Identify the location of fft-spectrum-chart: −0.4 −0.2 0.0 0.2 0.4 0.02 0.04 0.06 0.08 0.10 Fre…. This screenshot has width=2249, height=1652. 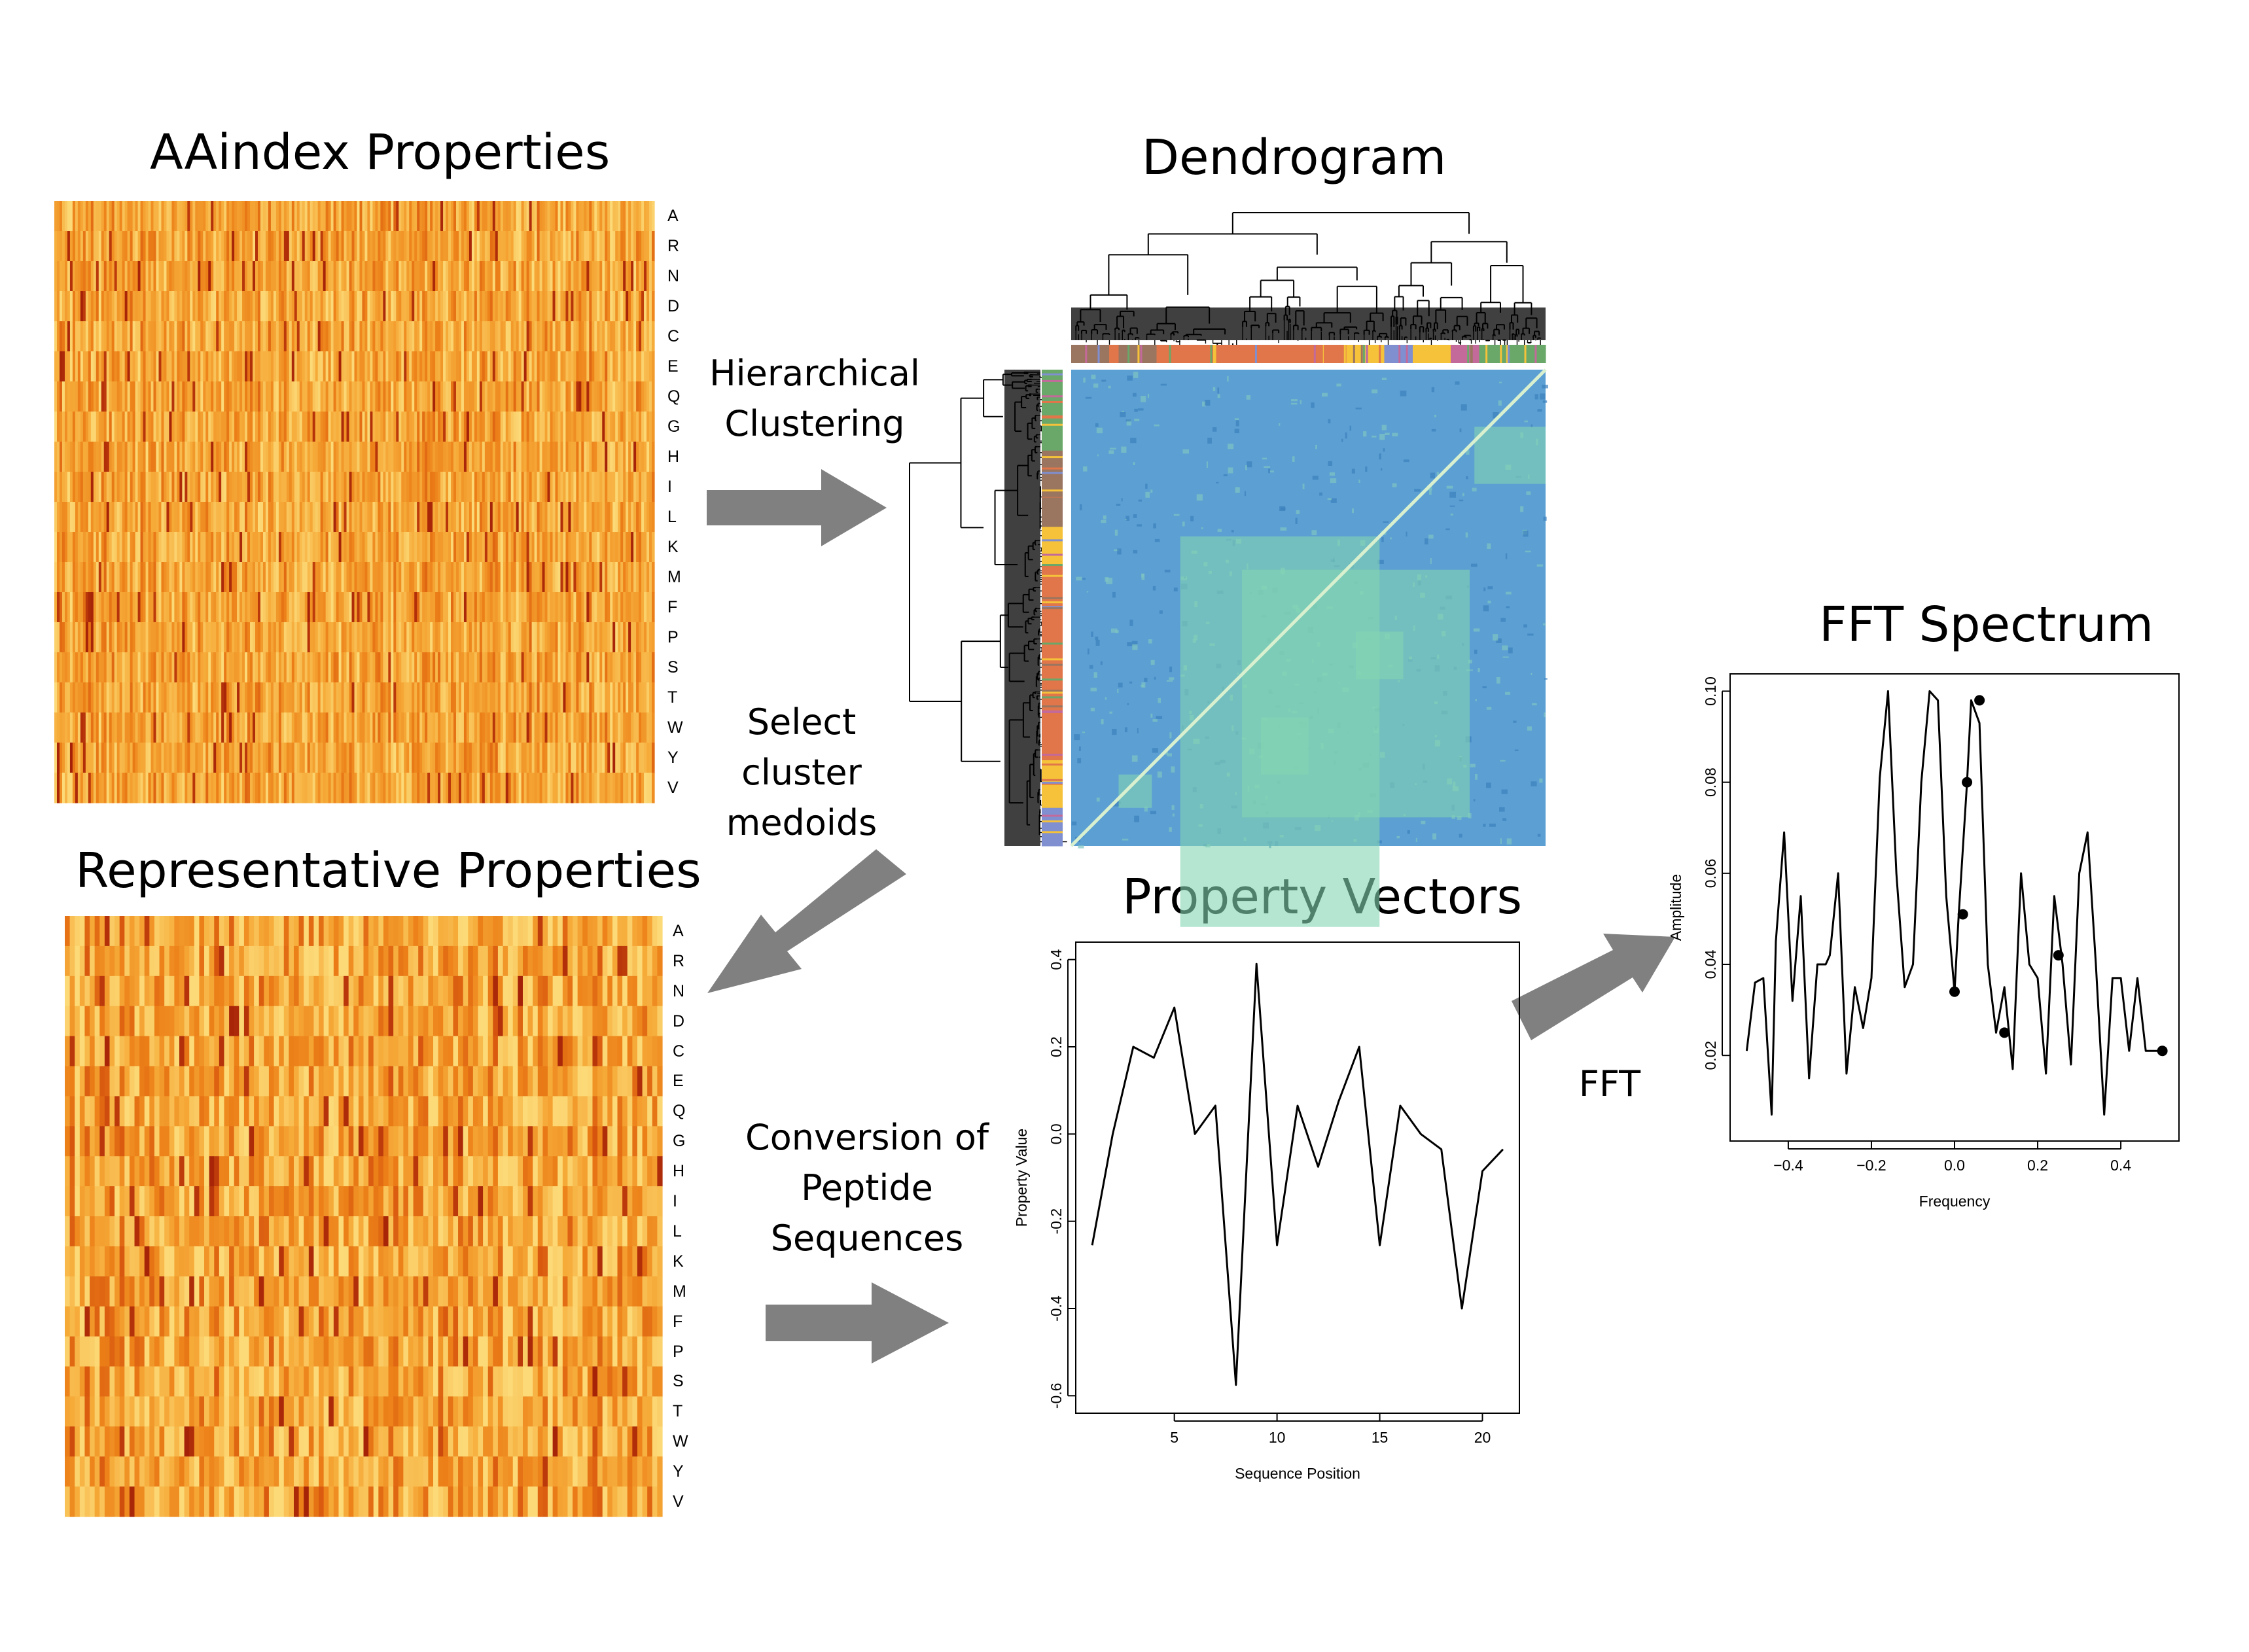
(1924, 941).